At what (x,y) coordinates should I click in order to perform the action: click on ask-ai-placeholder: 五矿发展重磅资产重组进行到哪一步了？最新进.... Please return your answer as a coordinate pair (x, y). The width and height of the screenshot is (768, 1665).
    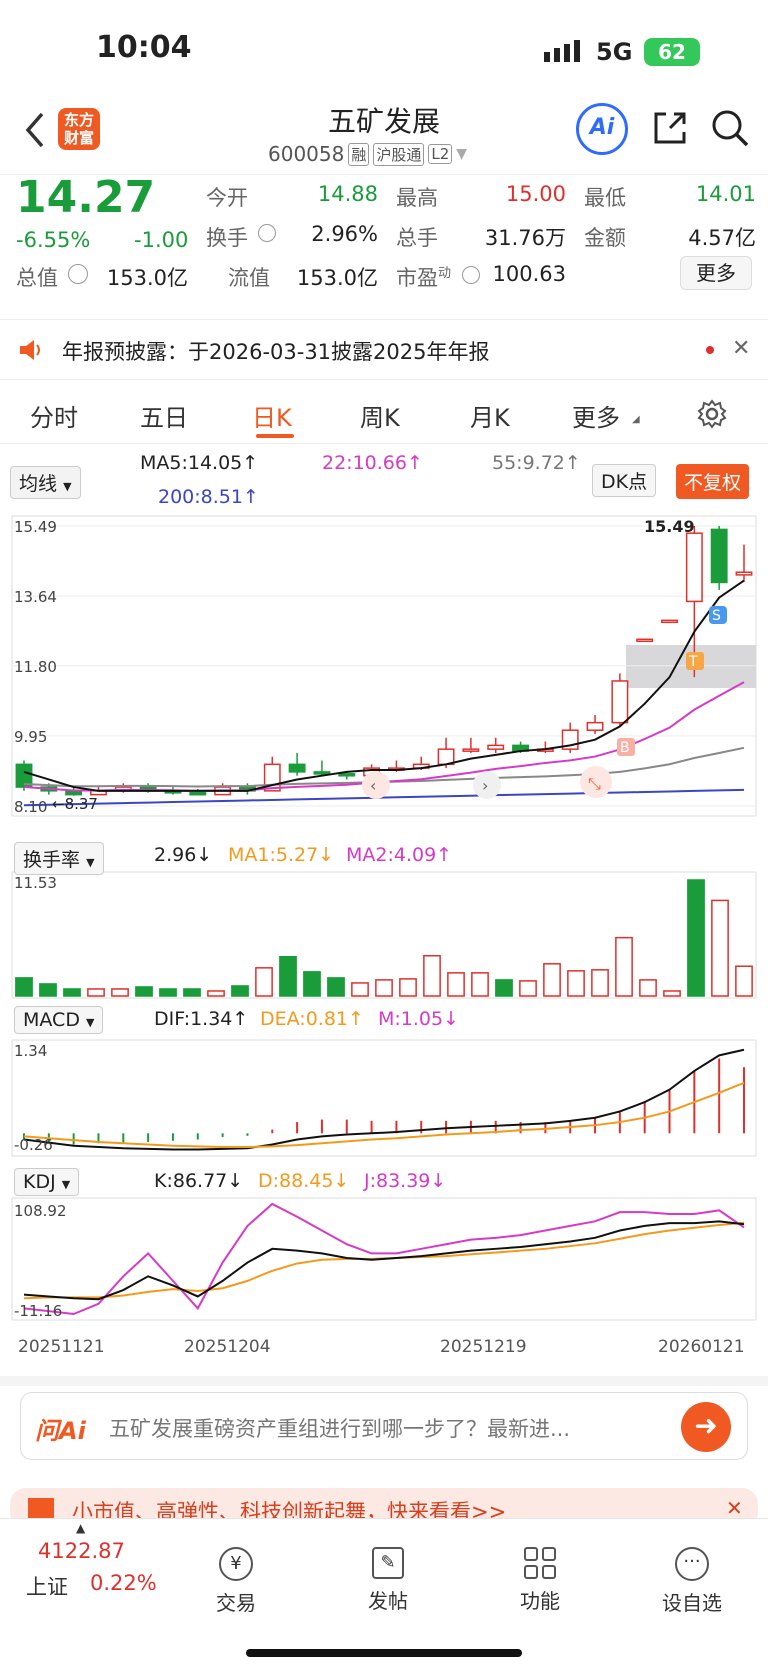
    Looking at the image, I should click on (340, 1429).